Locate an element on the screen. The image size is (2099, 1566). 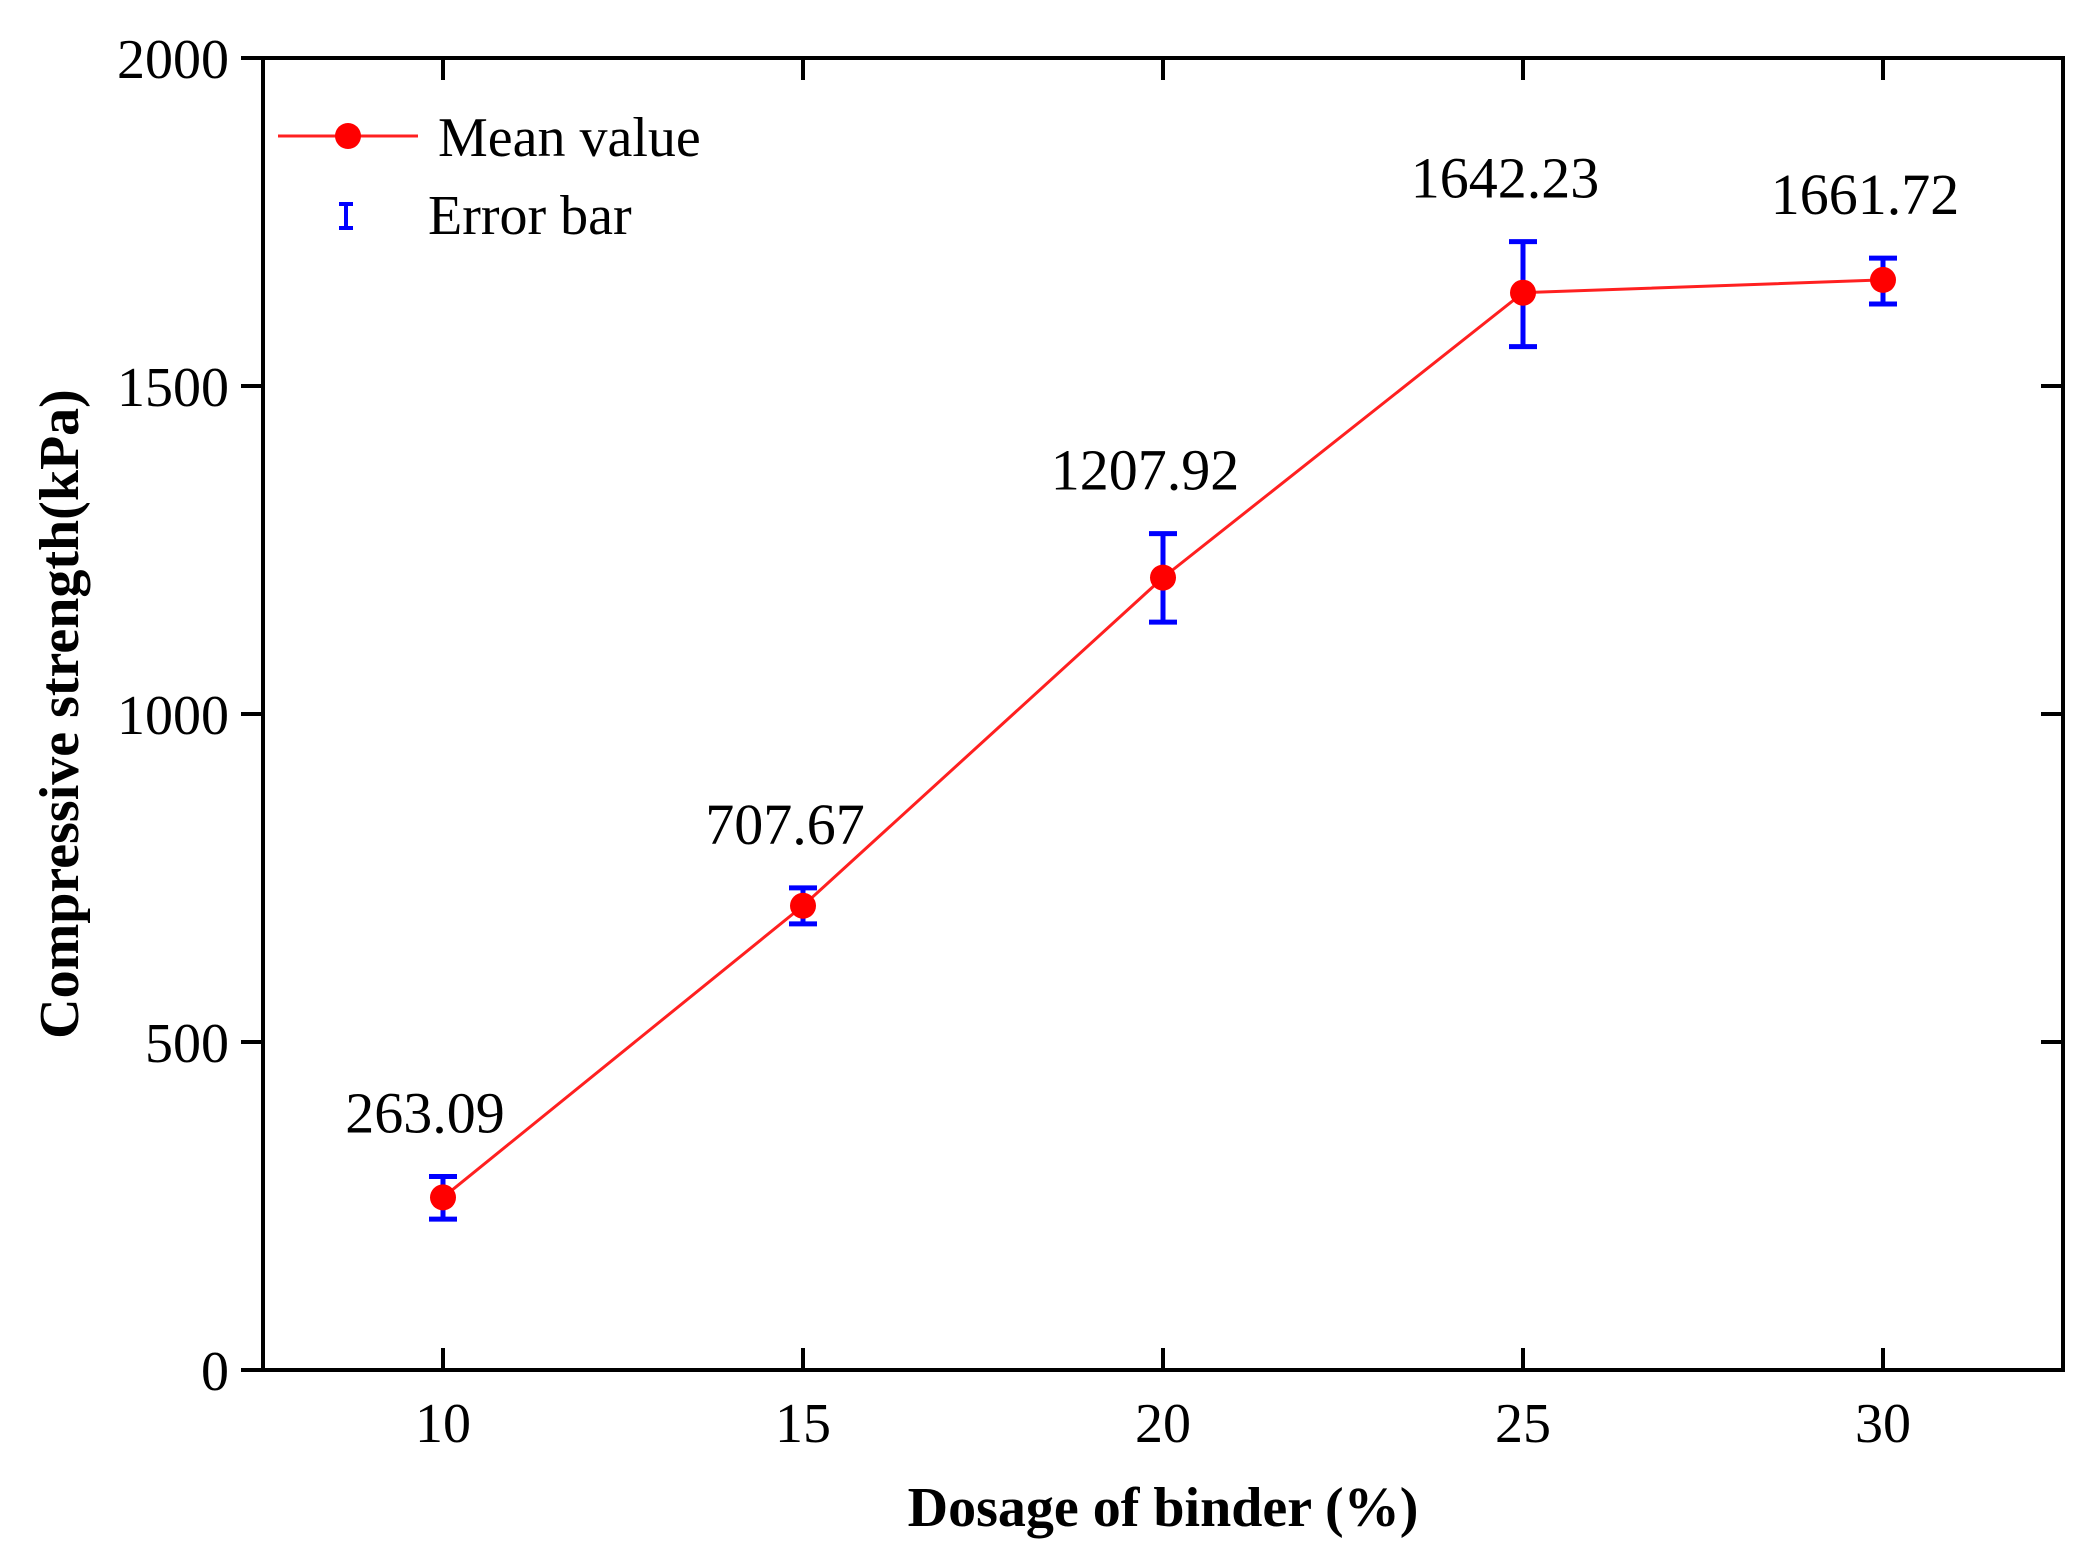
x-tick-label: 10 is located at coordinates (443, 1424).